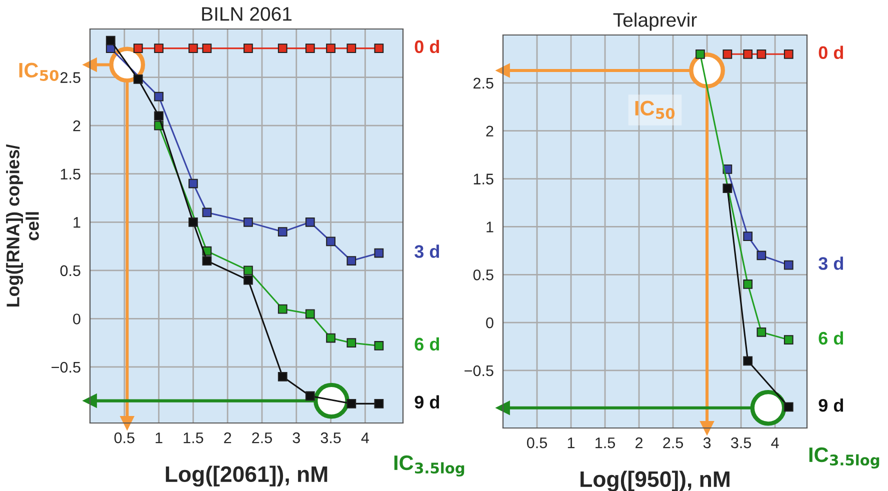 This screenshot has width=888, height=491. What do you see at coordinates (655, 21) in the screenshot?
I see `chart-title: Telaprevir` at bounding box center [655, 21].